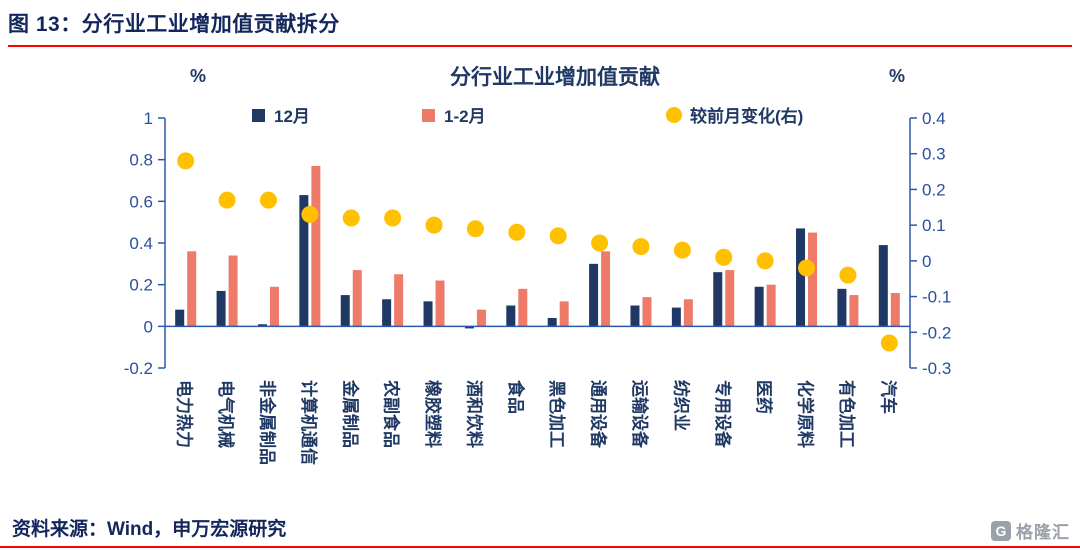 This screenshot has height=550, width=1080. I want to click on category-label: 农副食品, so click(392, 413).